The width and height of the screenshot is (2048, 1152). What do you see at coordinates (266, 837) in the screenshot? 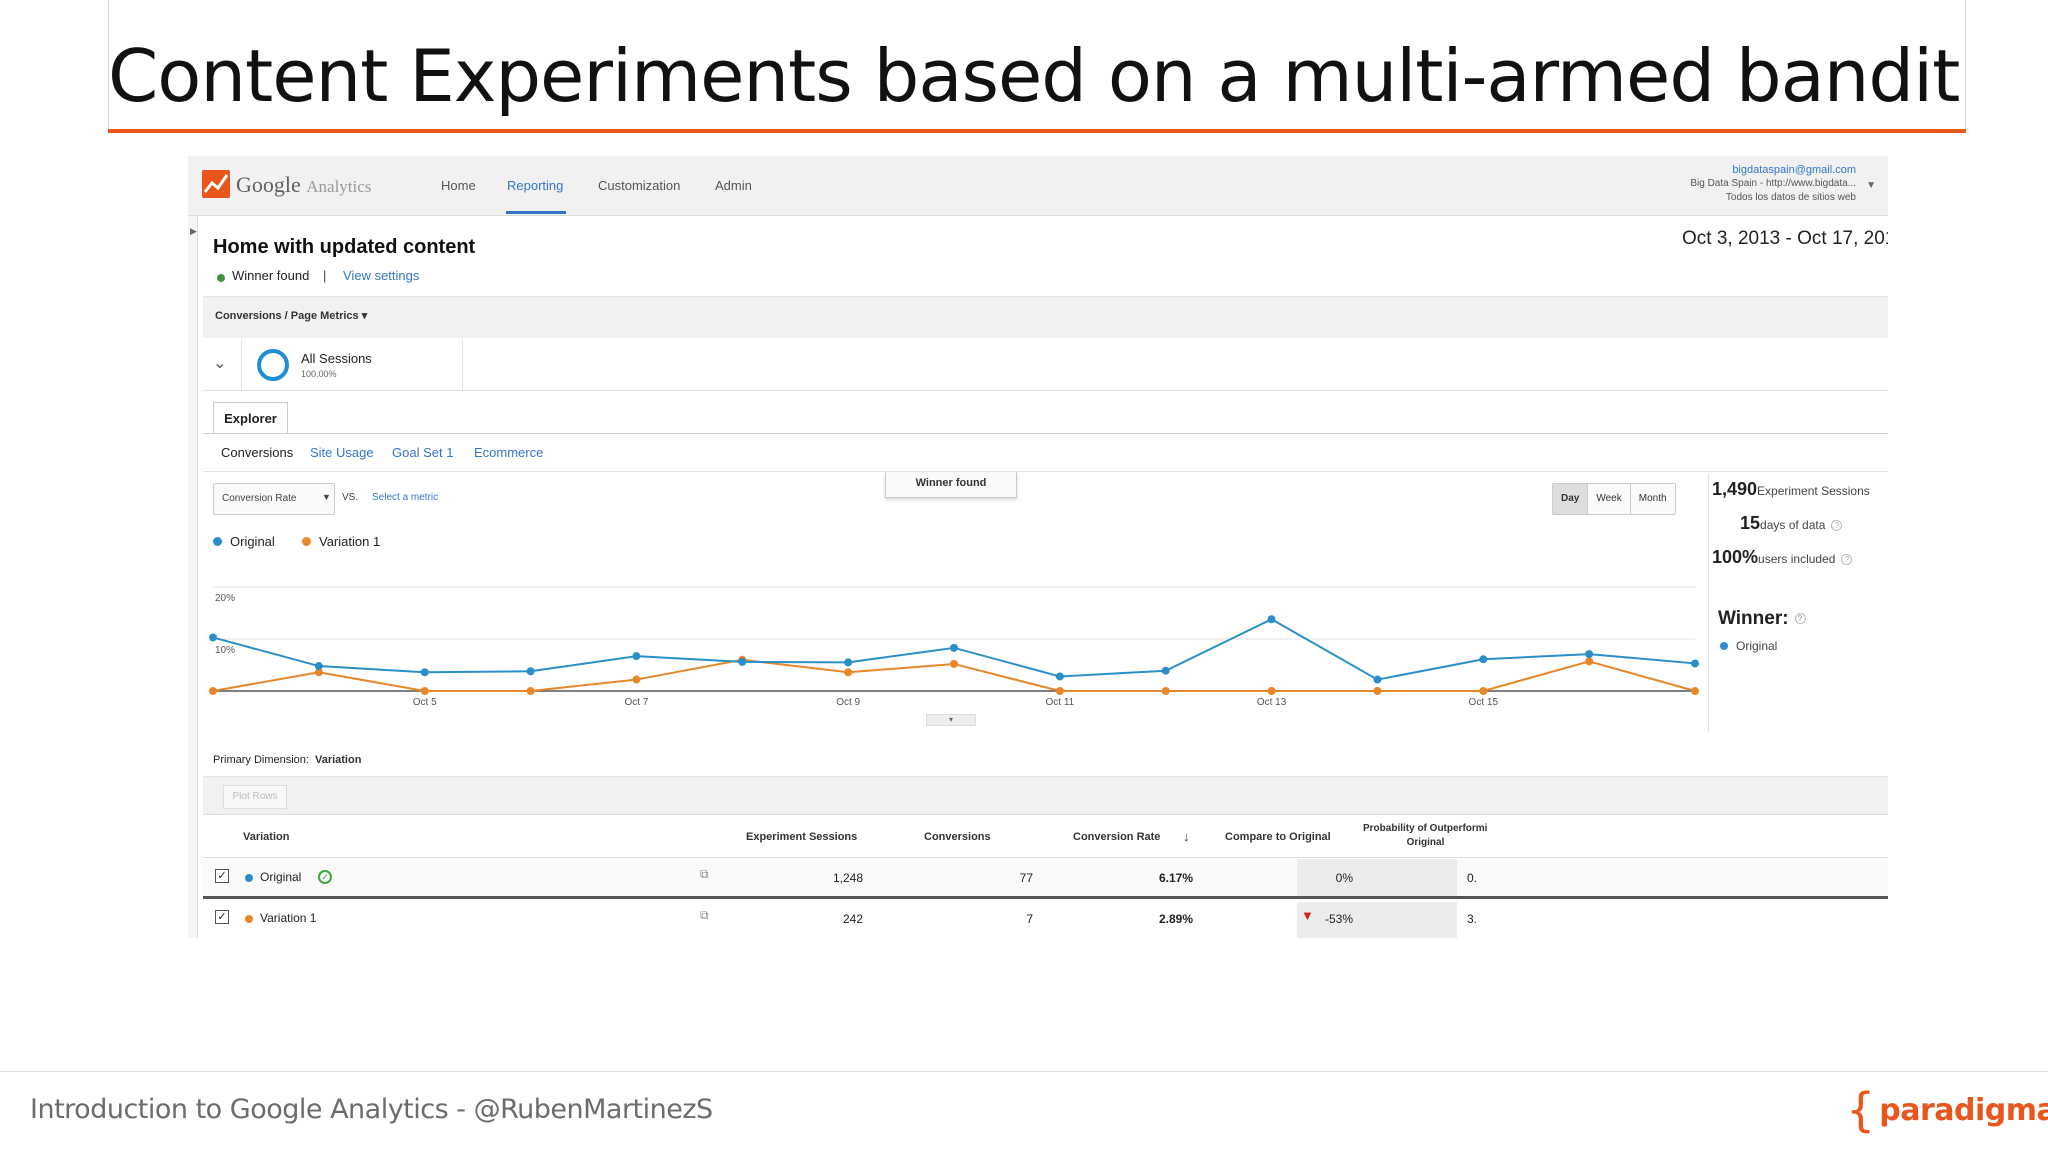
I see `col-variation: Variation` at bounding box center [266, 837].